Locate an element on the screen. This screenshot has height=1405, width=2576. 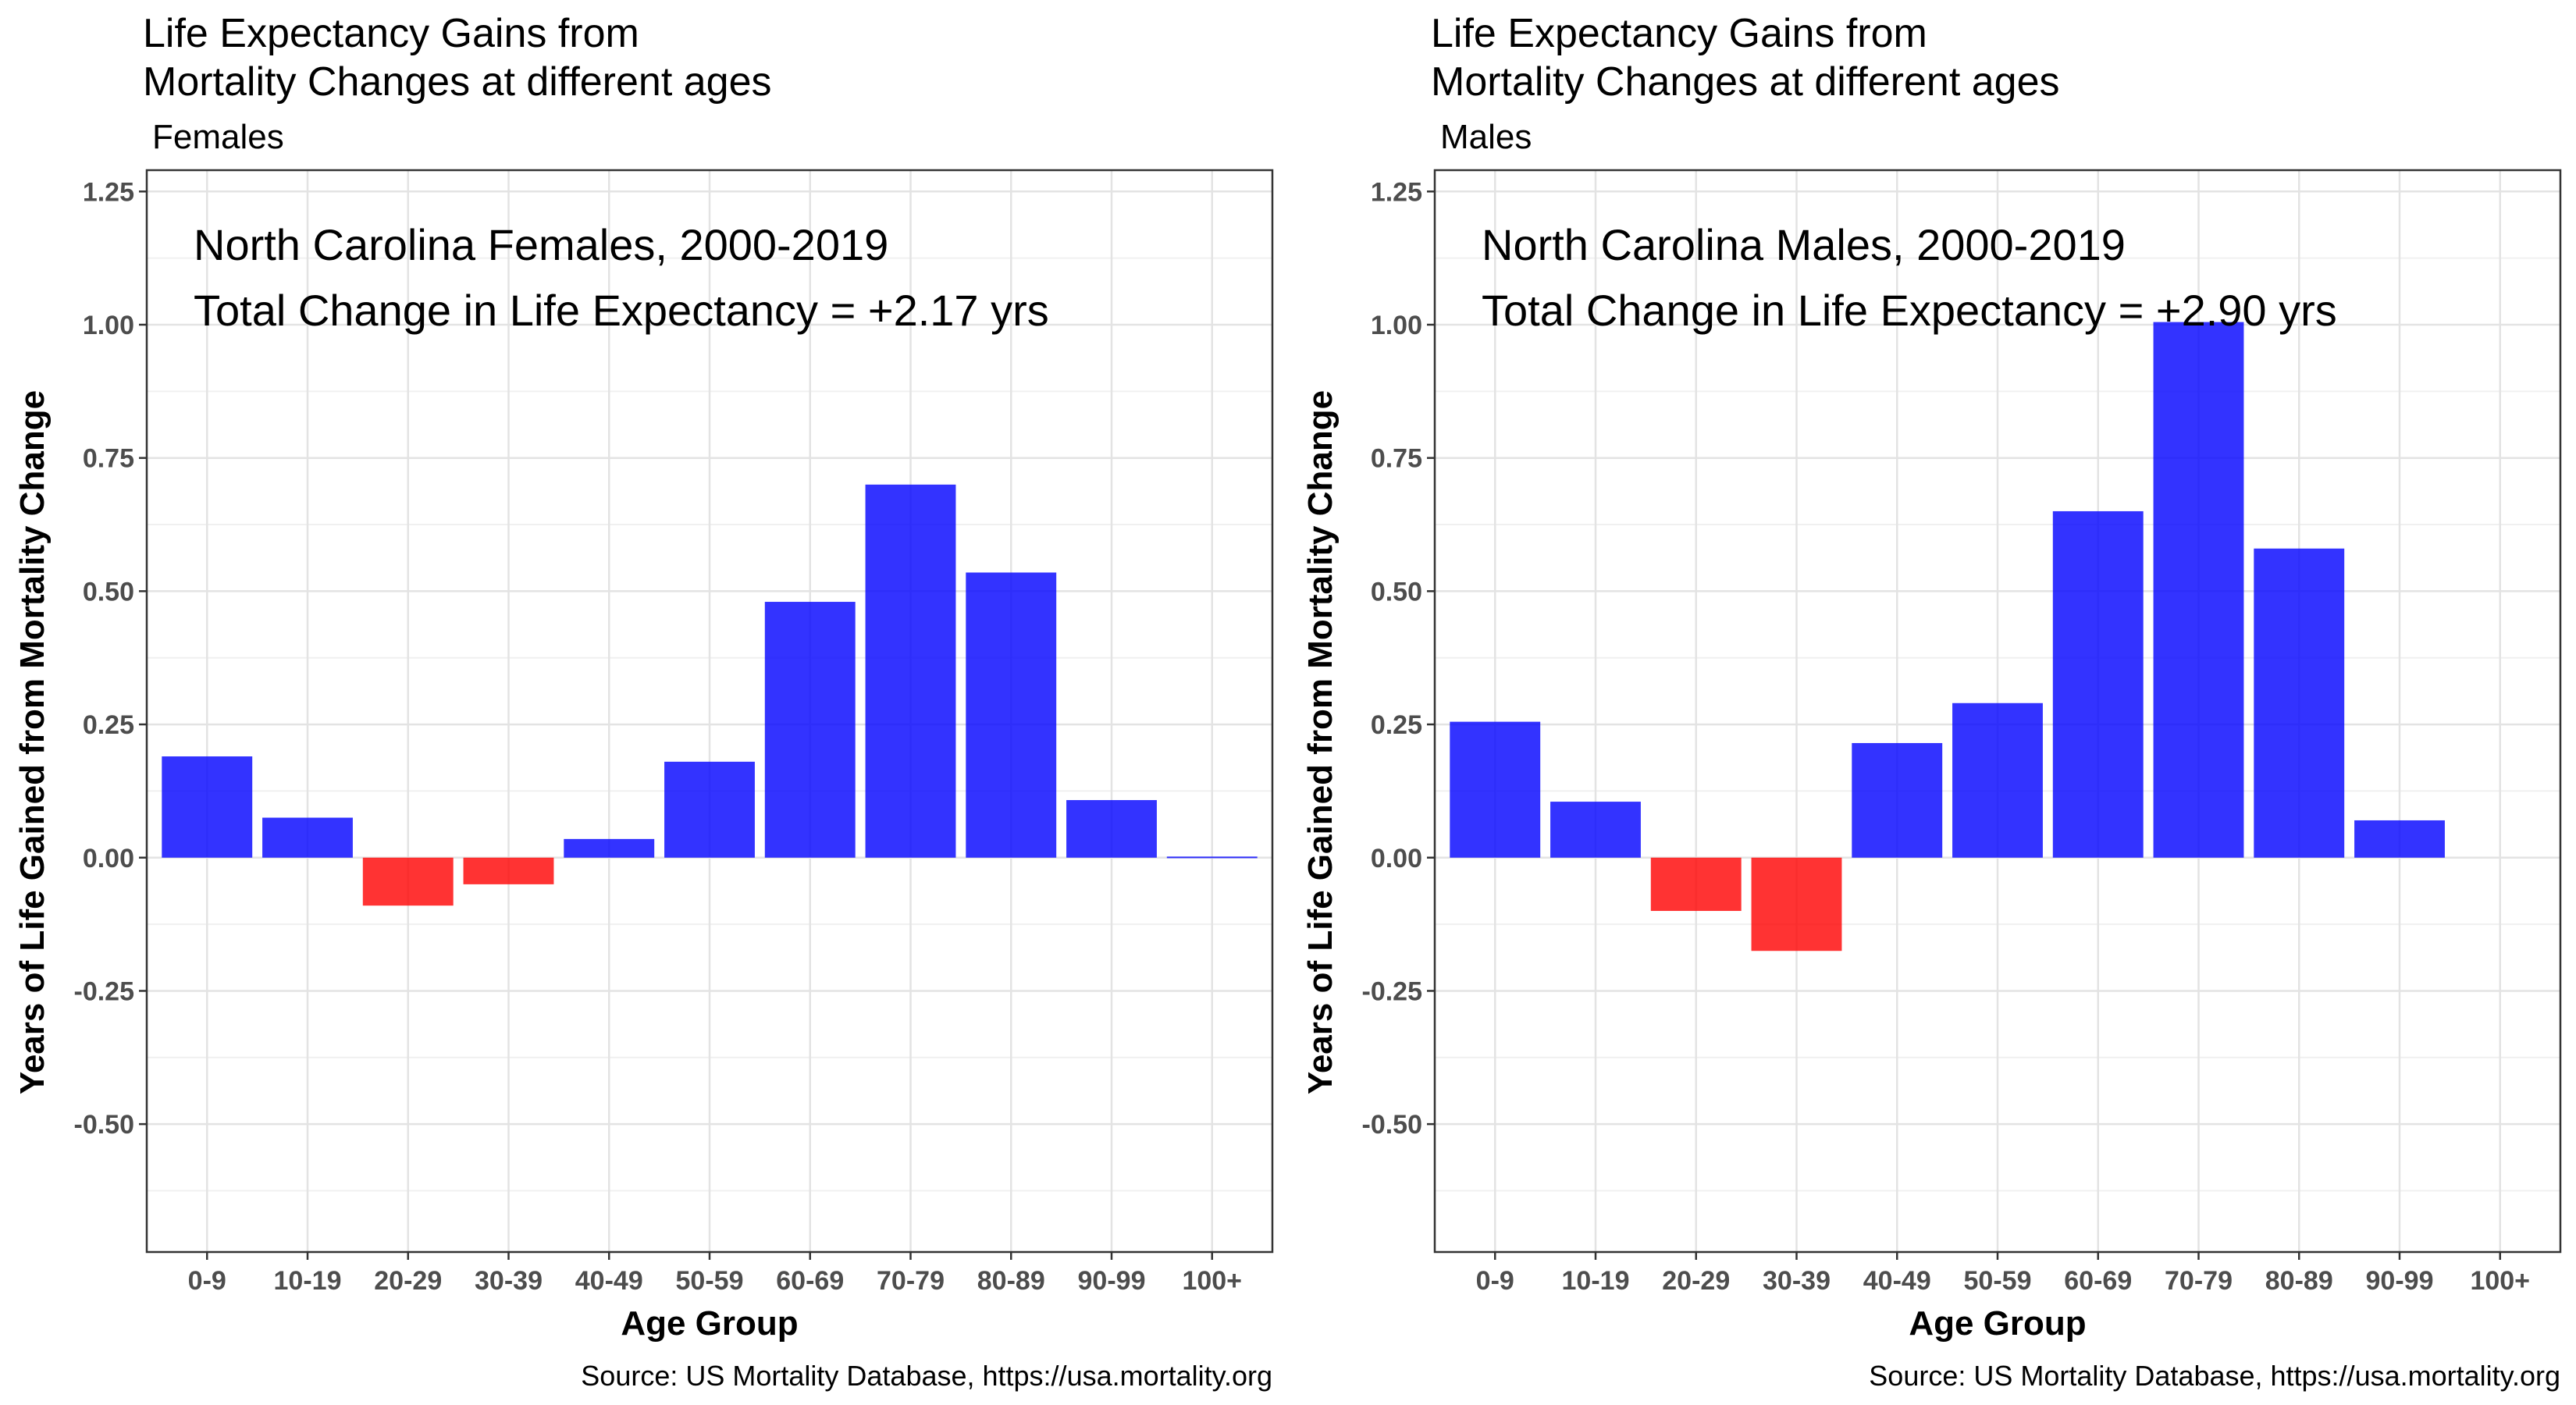
annotation-line1: North Carolina Females, 2000-2019 is located at coordinates (541, 244).